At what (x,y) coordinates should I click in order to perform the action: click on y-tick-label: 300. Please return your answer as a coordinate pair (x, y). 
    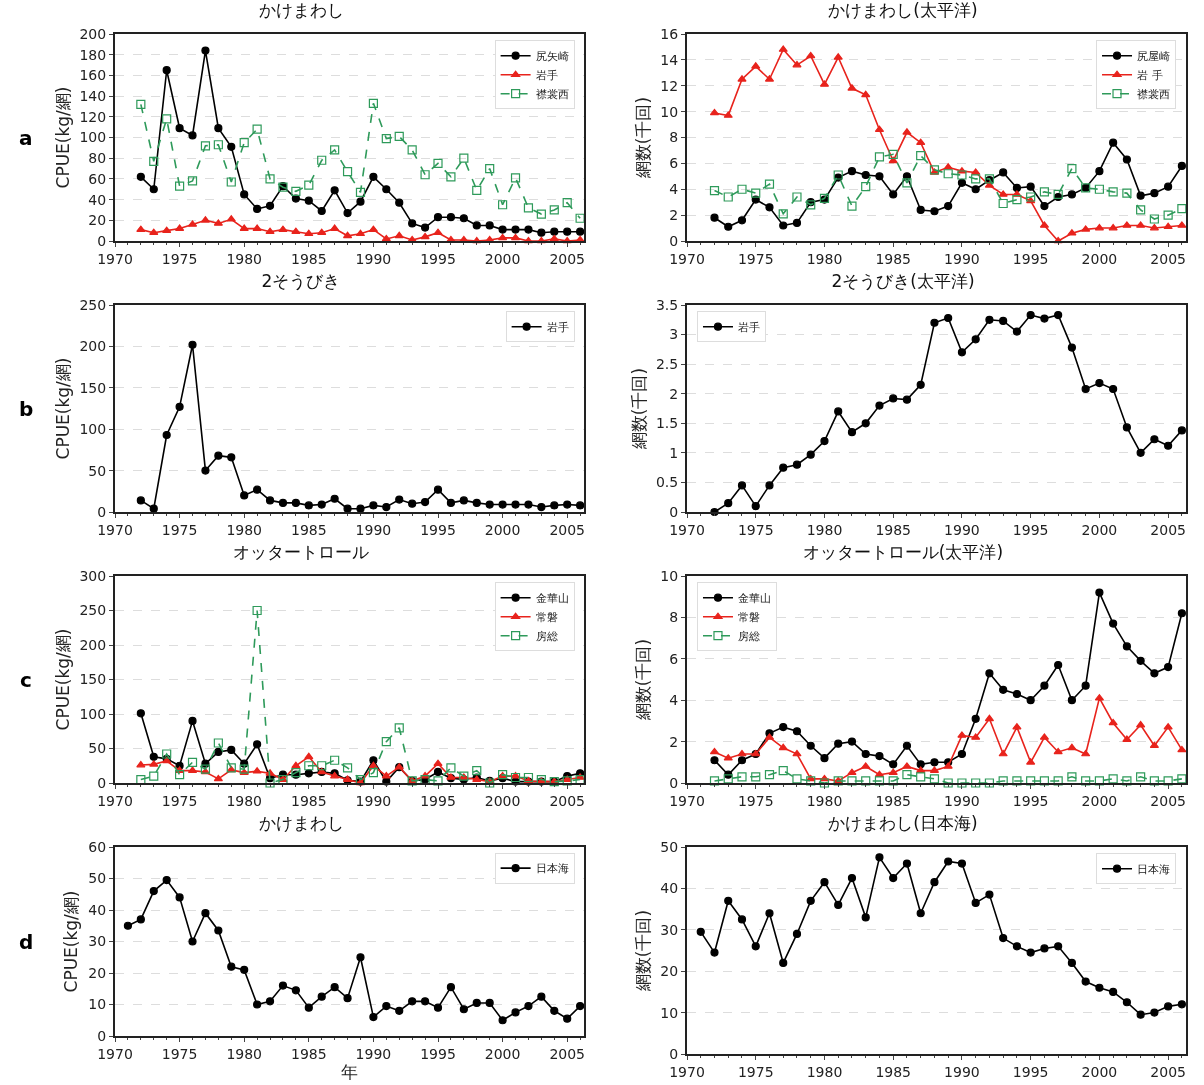
    Looking at the image, I should click on (93, 575).